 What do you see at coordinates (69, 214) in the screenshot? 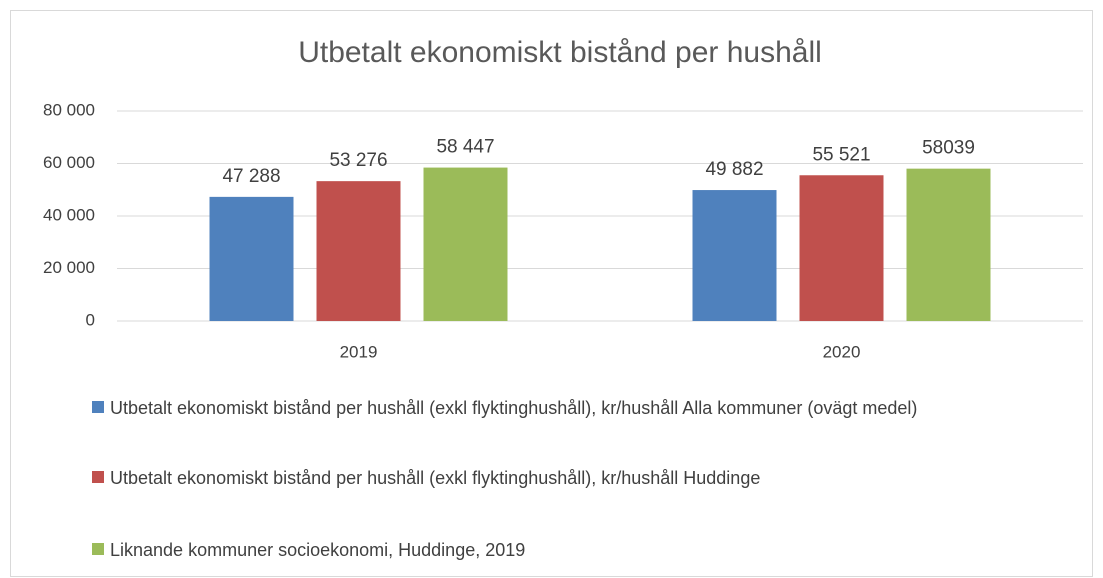
I see `y-tick-label: 40 000` at bounding box center [69, 214].